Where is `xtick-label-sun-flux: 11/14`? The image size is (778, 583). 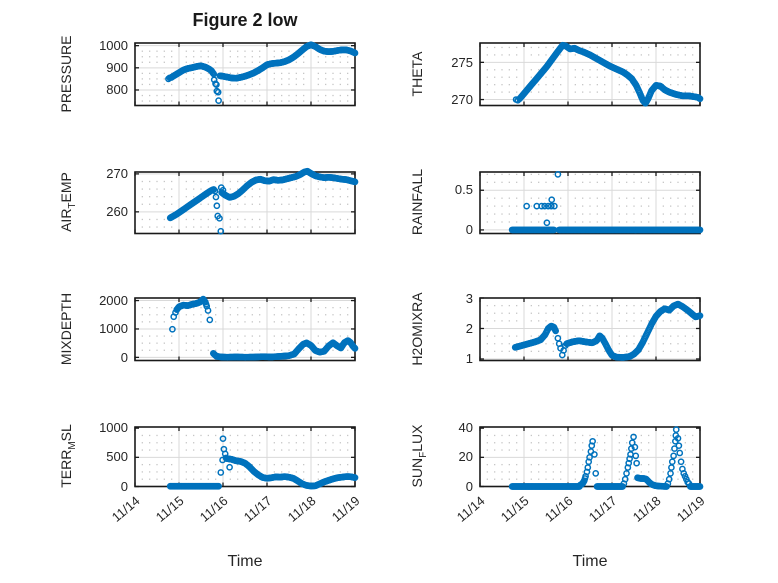
xtick-label-sun-flux: 11/14 is located at coordinates (470, 509).